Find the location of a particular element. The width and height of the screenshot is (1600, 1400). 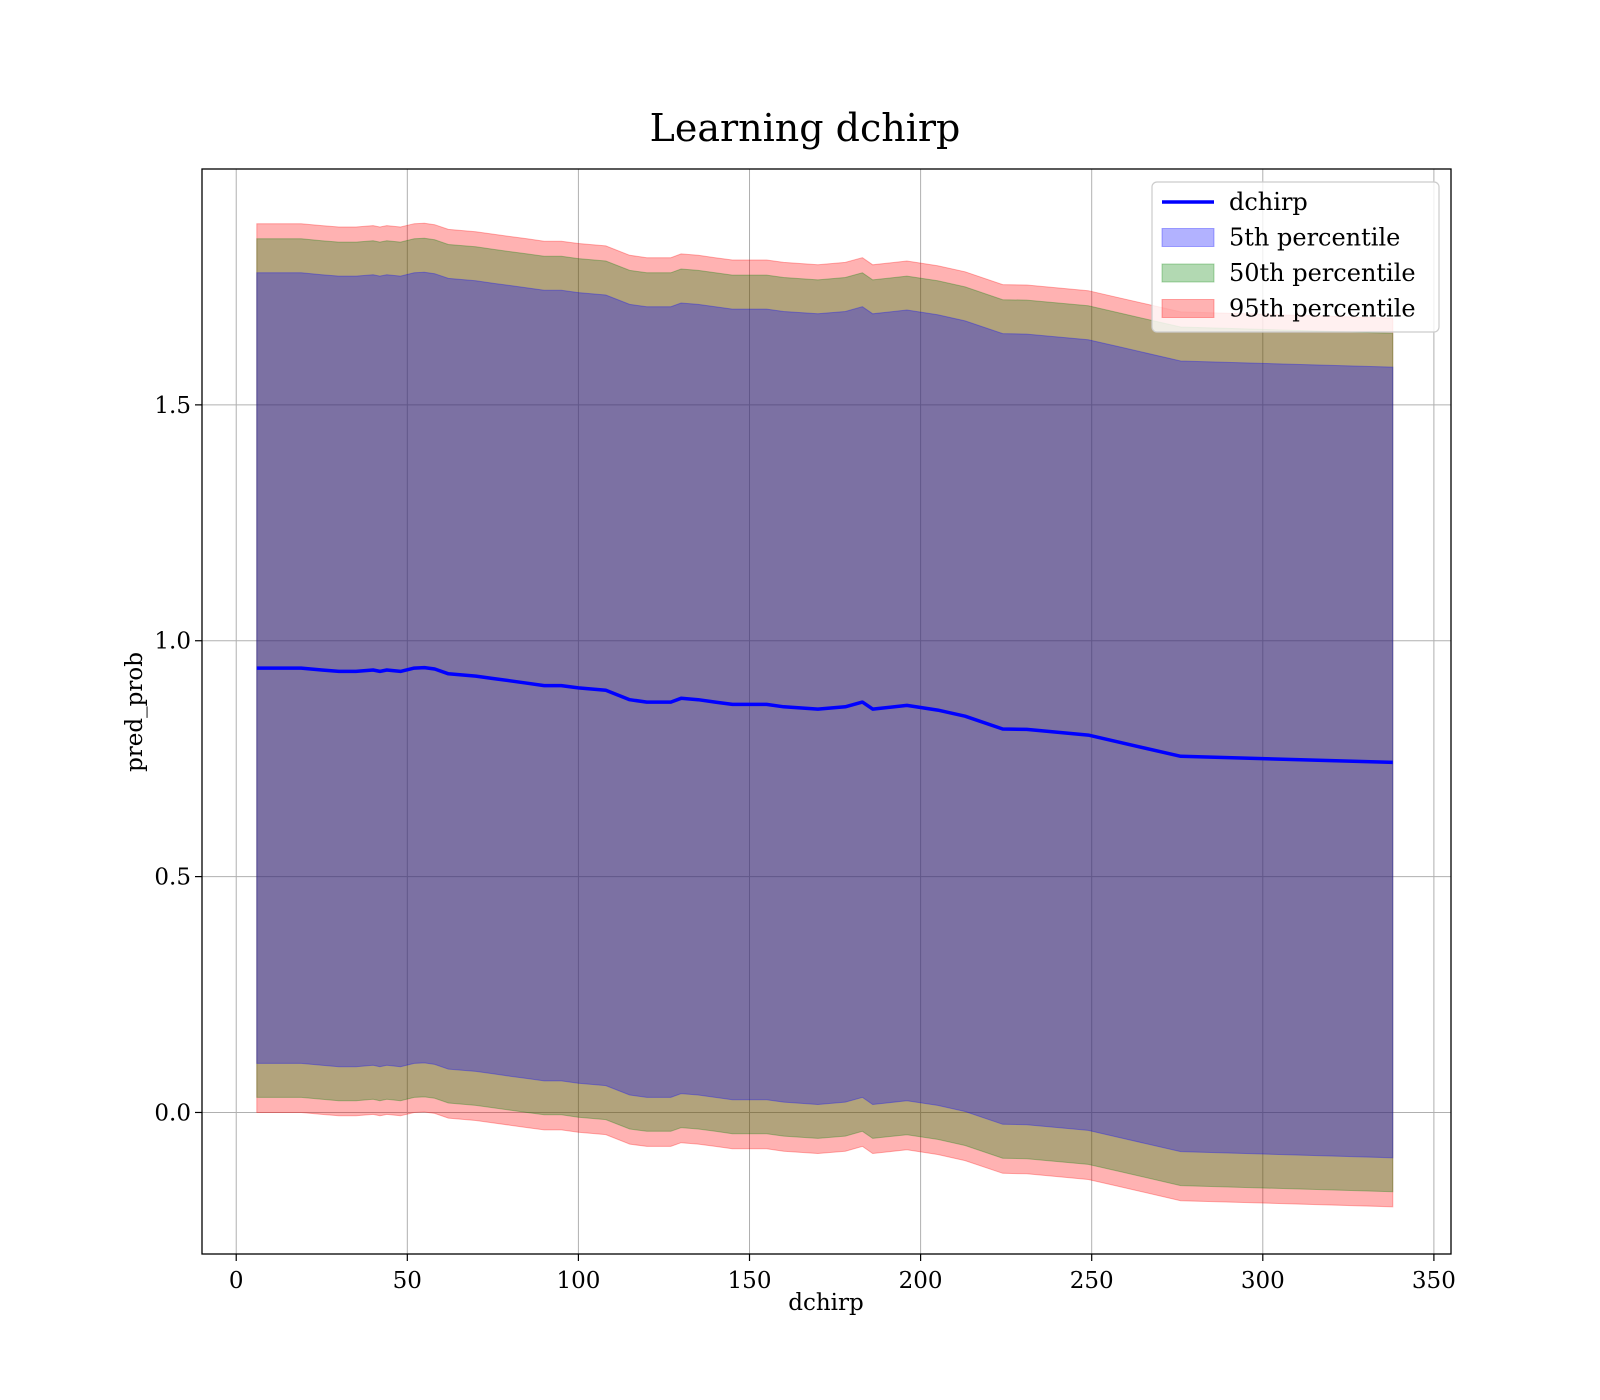

legend-box is located at coordinates (1295, 257).